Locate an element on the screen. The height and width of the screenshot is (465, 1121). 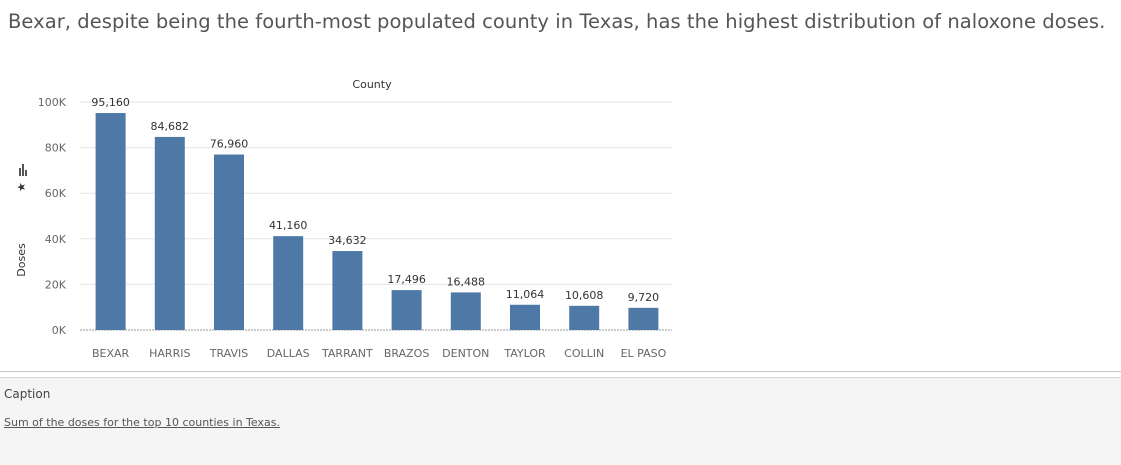
y-tick-label: 100K is located at coordinates (52, 102).